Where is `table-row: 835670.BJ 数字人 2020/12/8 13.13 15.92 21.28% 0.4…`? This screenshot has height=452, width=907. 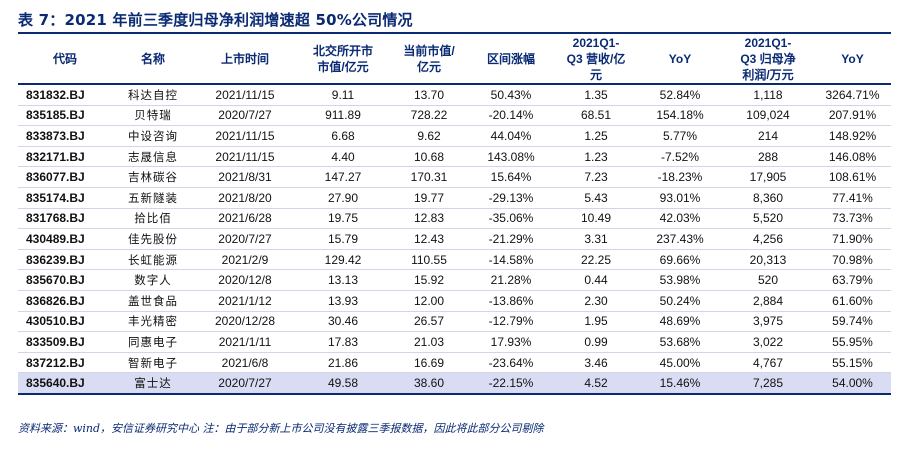 table-row: 835670.BJ 数字人 2020/12/8 13.13 15.92 21.28% 0.4… is located at coordinates (454, 280).